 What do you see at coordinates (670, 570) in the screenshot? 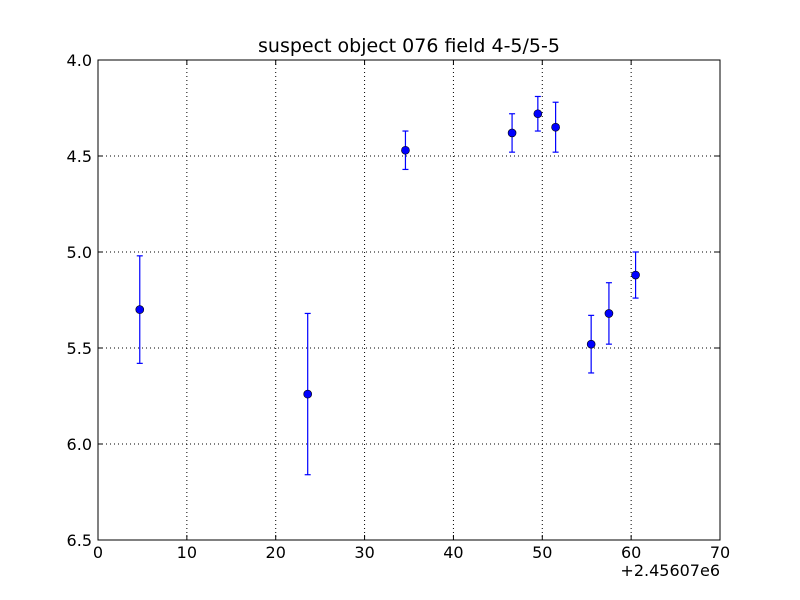
I see `x-offset-label: +2.45607e6` at bounding box center [670, 570].